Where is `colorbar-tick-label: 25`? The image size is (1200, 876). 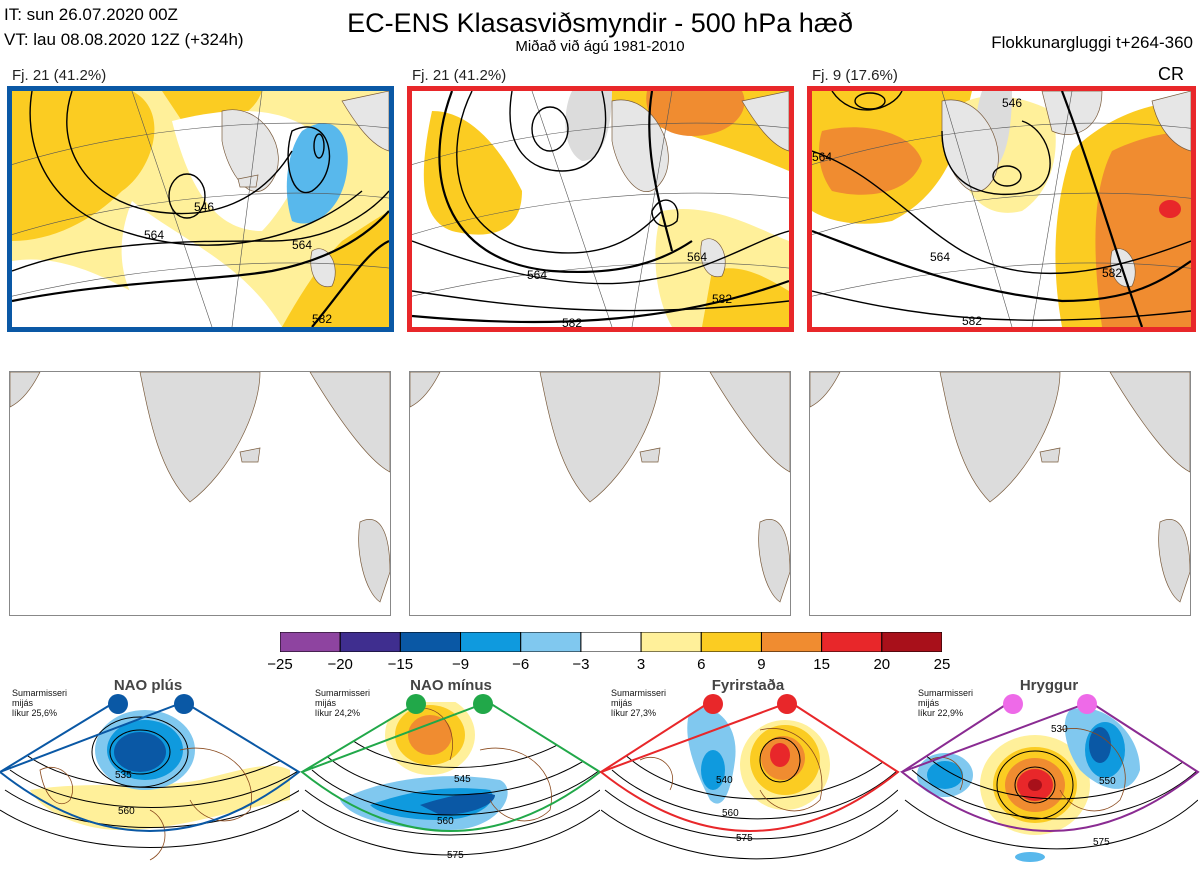
colorbar-tick-label: 25 is located at coordinates (942, 664).